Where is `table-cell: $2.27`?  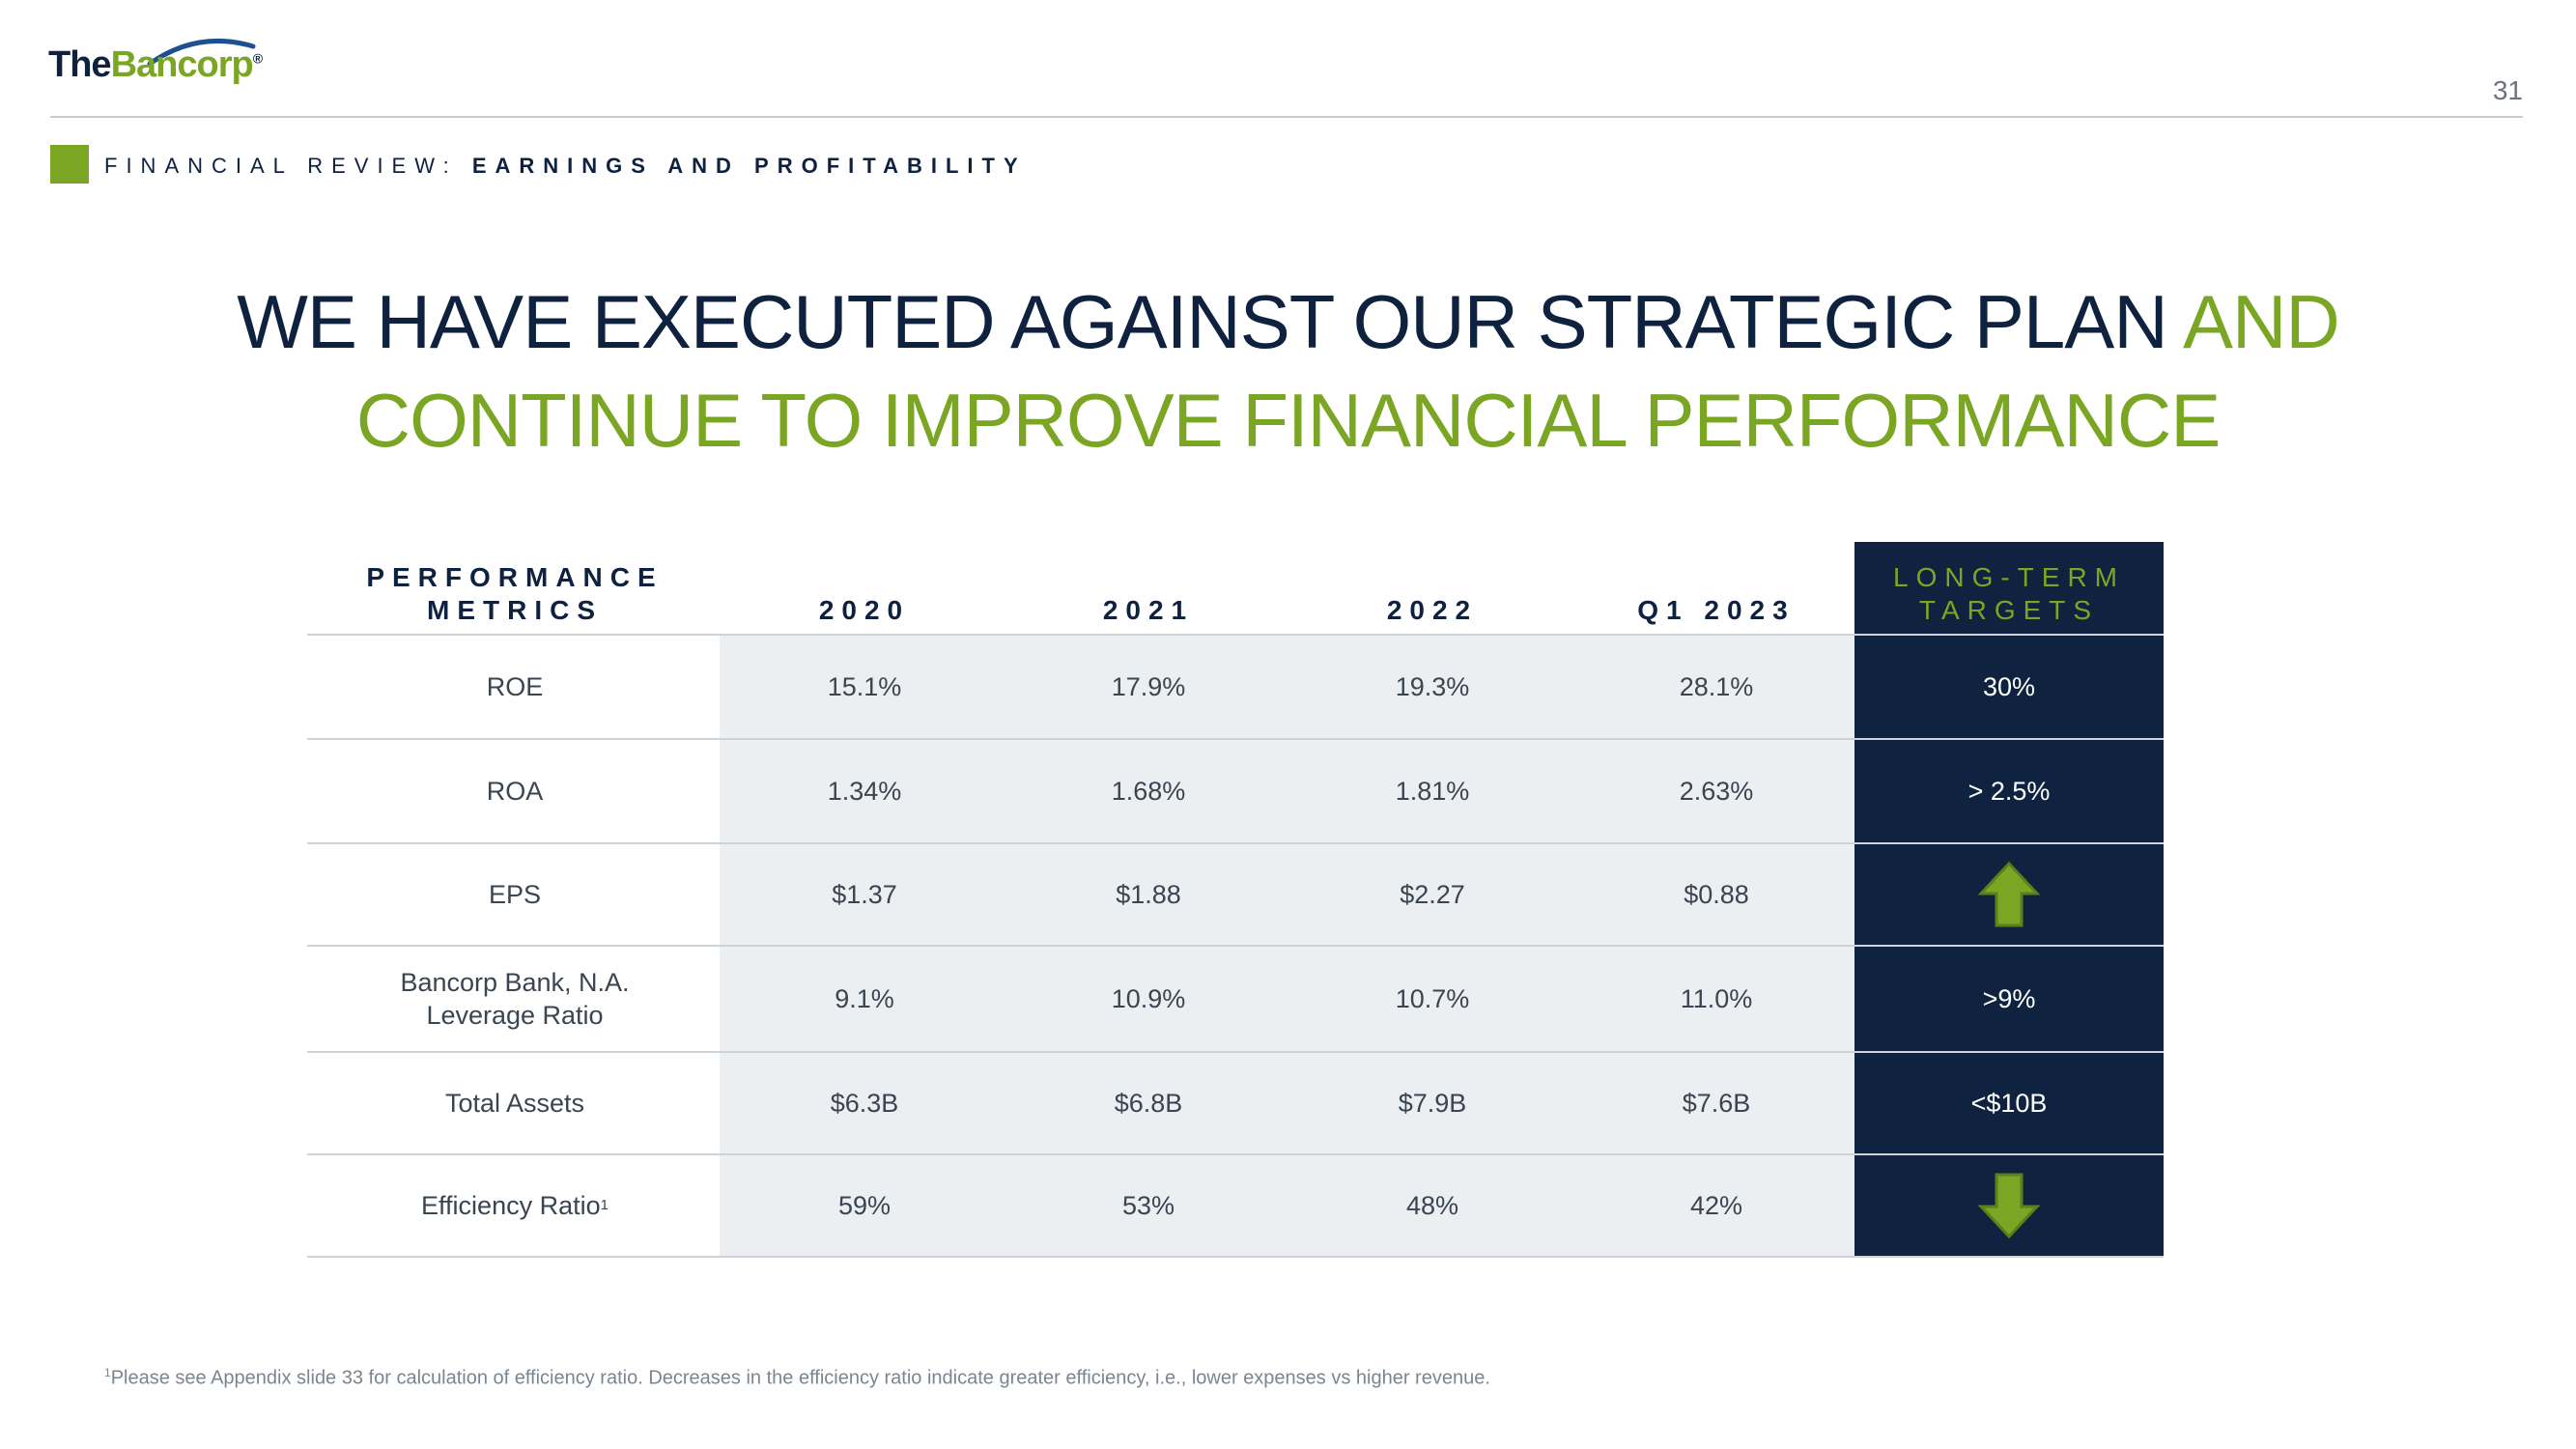
table-cell: $2.27 is located at coordinates (1432, 894).